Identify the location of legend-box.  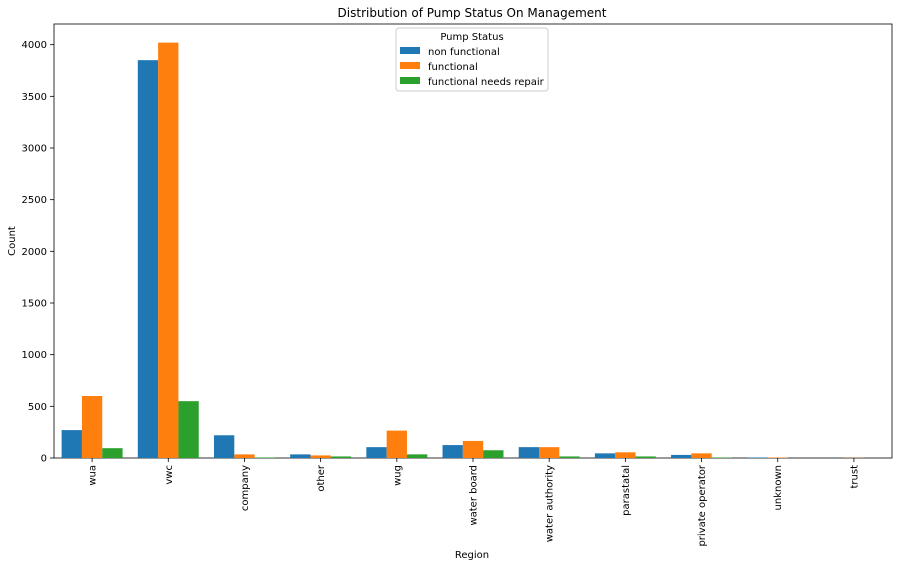
(472, 59).